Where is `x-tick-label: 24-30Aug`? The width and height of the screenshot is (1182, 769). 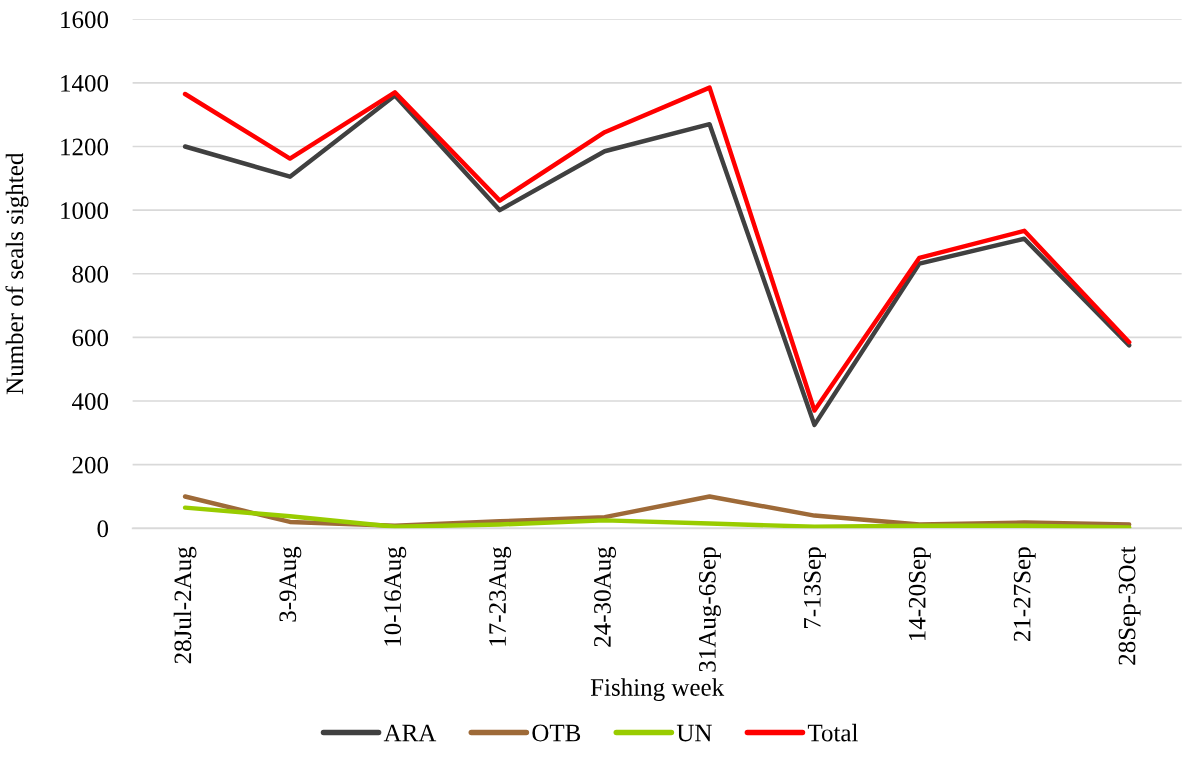
x-tick-label: 24-30Aug is located at coordinates (605, 596).